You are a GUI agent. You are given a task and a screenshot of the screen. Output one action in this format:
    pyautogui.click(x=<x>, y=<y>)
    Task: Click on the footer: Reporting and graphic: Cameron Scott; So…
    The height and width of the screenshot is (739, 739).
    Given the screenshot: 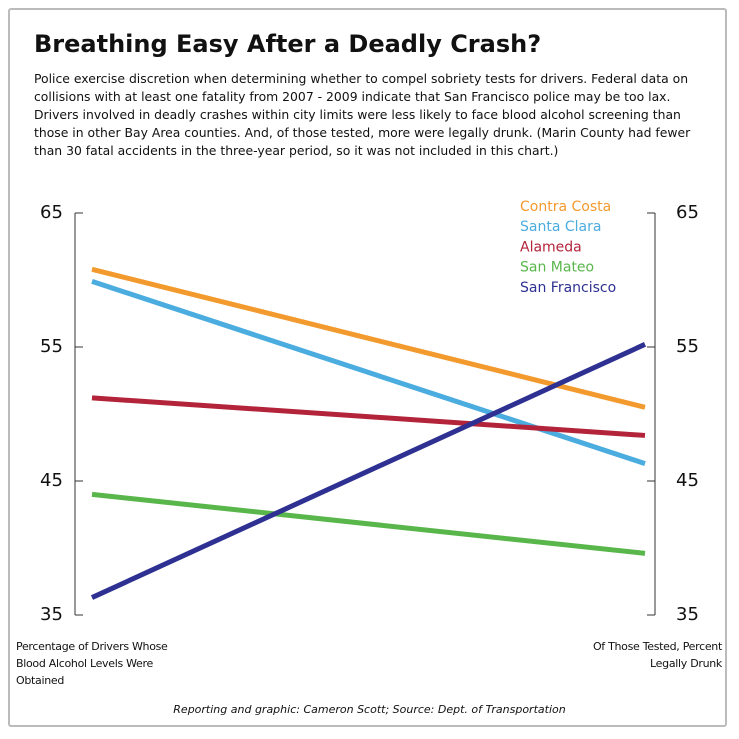 What is the action you would take?
    pyautogui.click(x=369, y=709)
    